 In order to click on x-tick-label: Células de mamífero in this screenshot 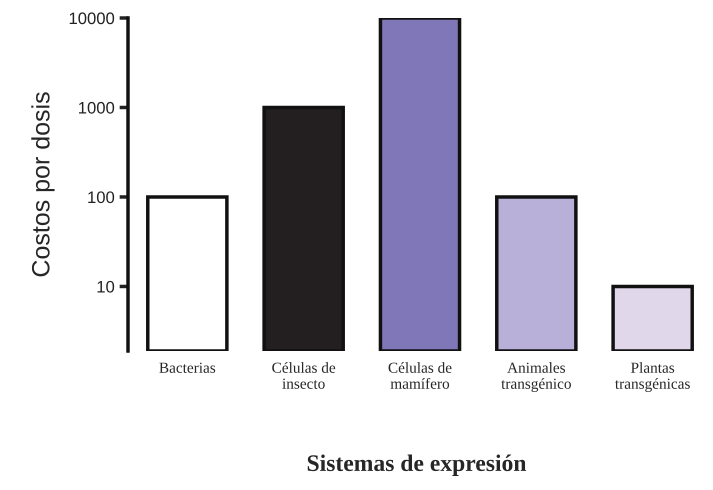, I will do `click(420, 375)`.